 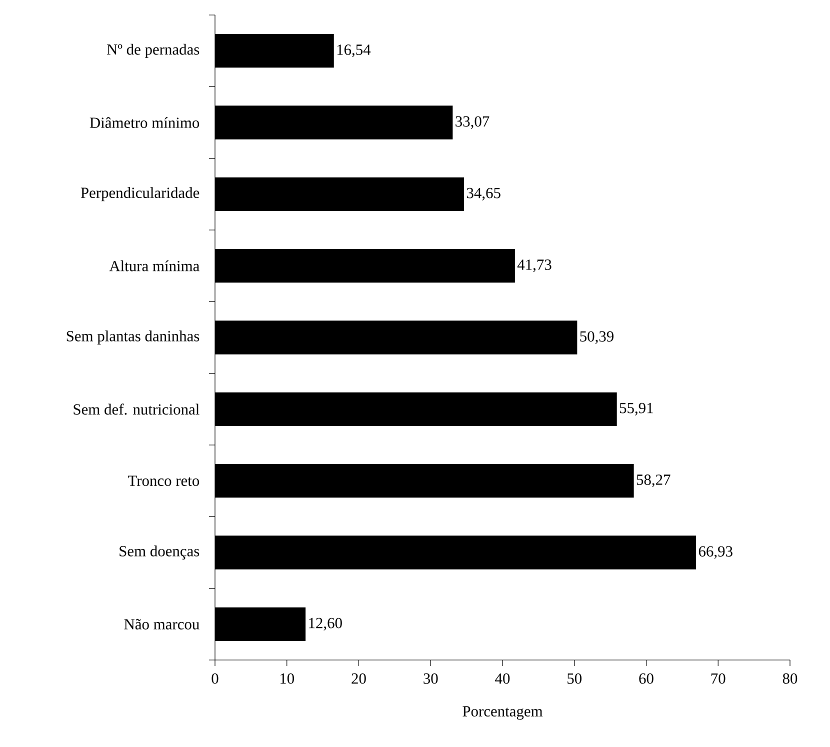 I want to click on y-tick-label: Nº de pernadas, so click(x=153, y=51).